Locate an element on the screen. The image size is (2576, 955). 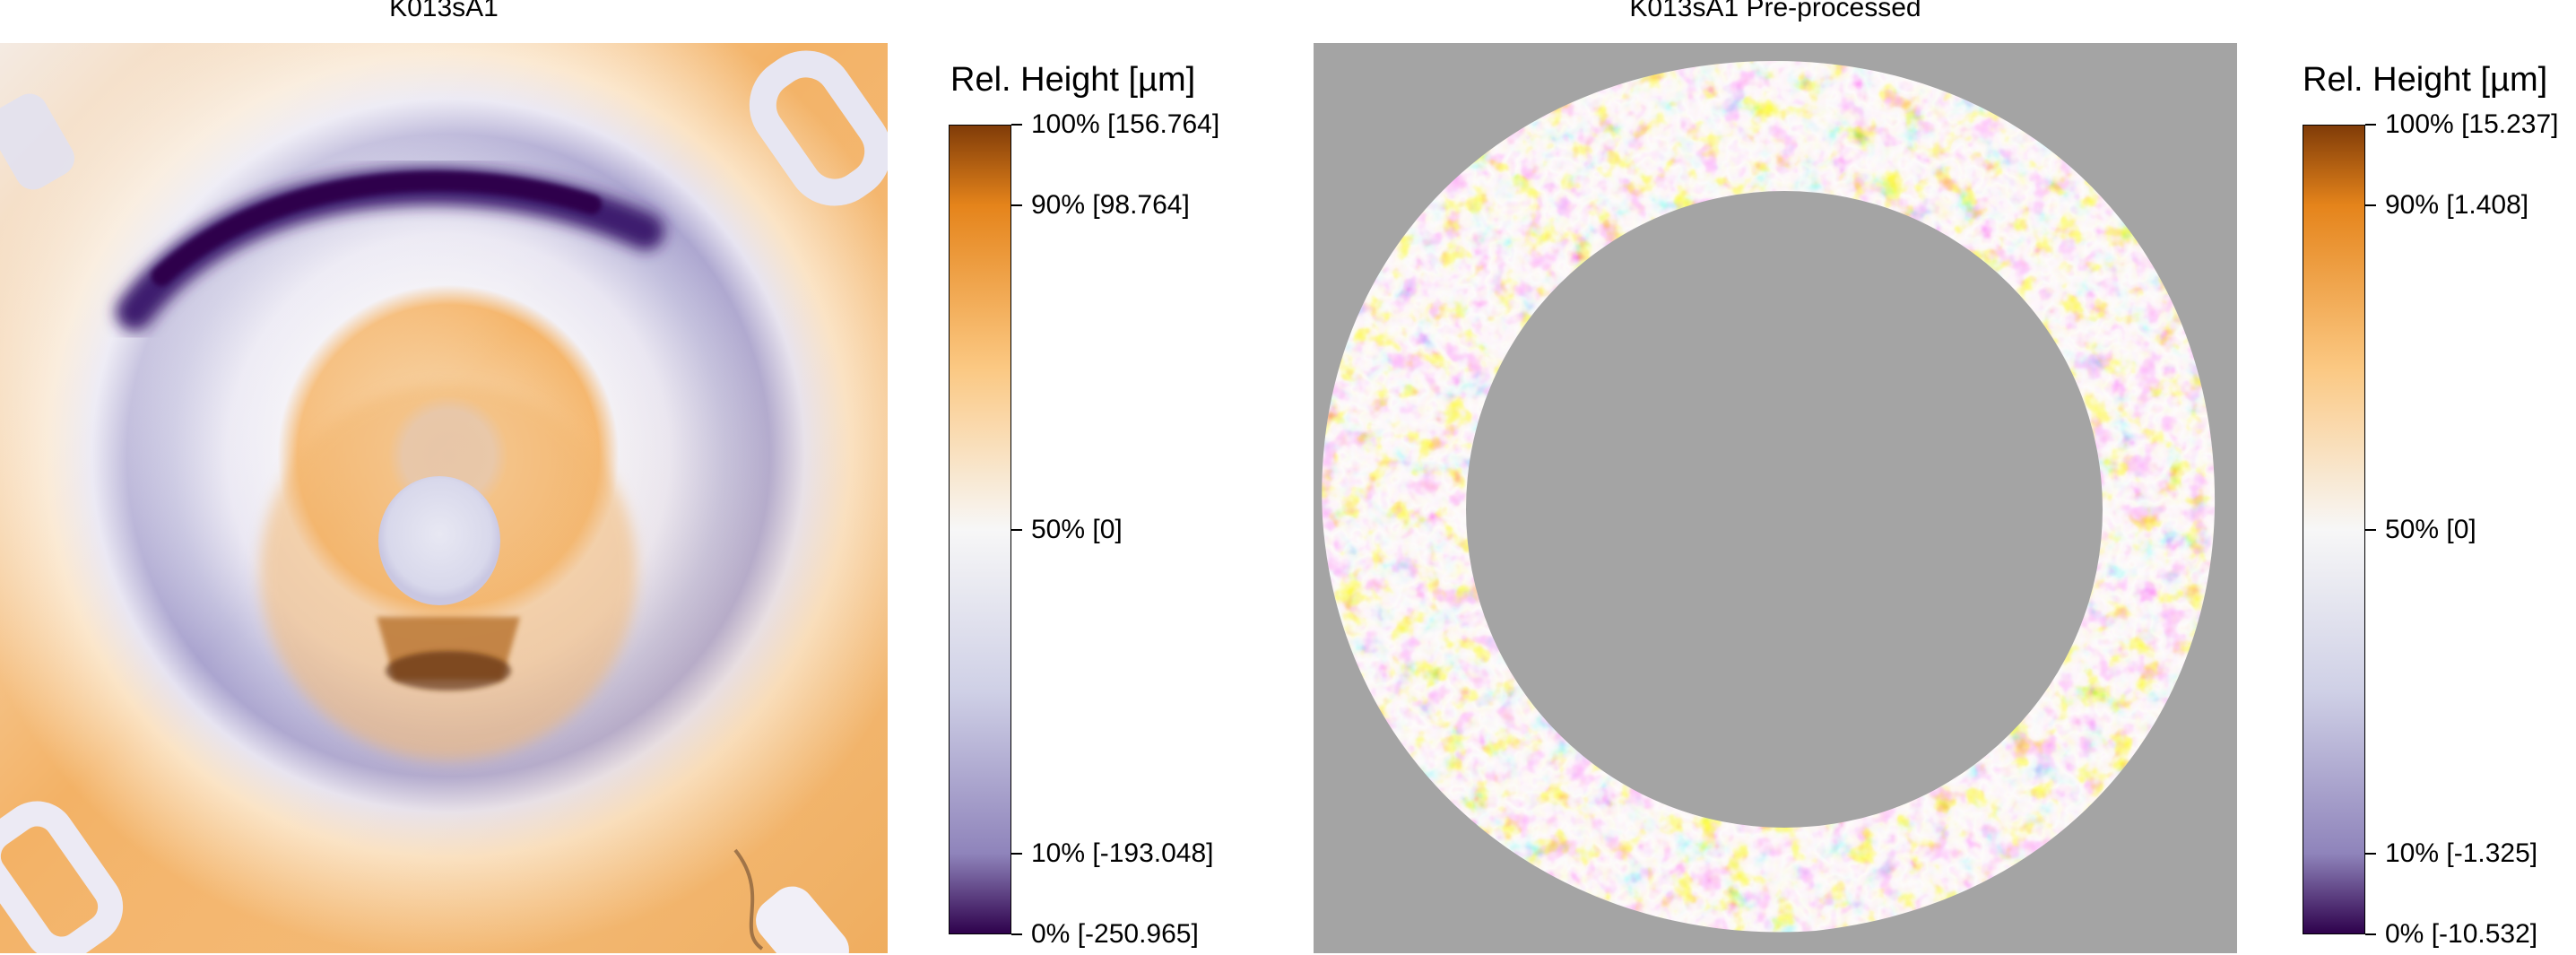
colorbar-tick-label: 0% [-10.532] is located at coordinates (2461, 934).